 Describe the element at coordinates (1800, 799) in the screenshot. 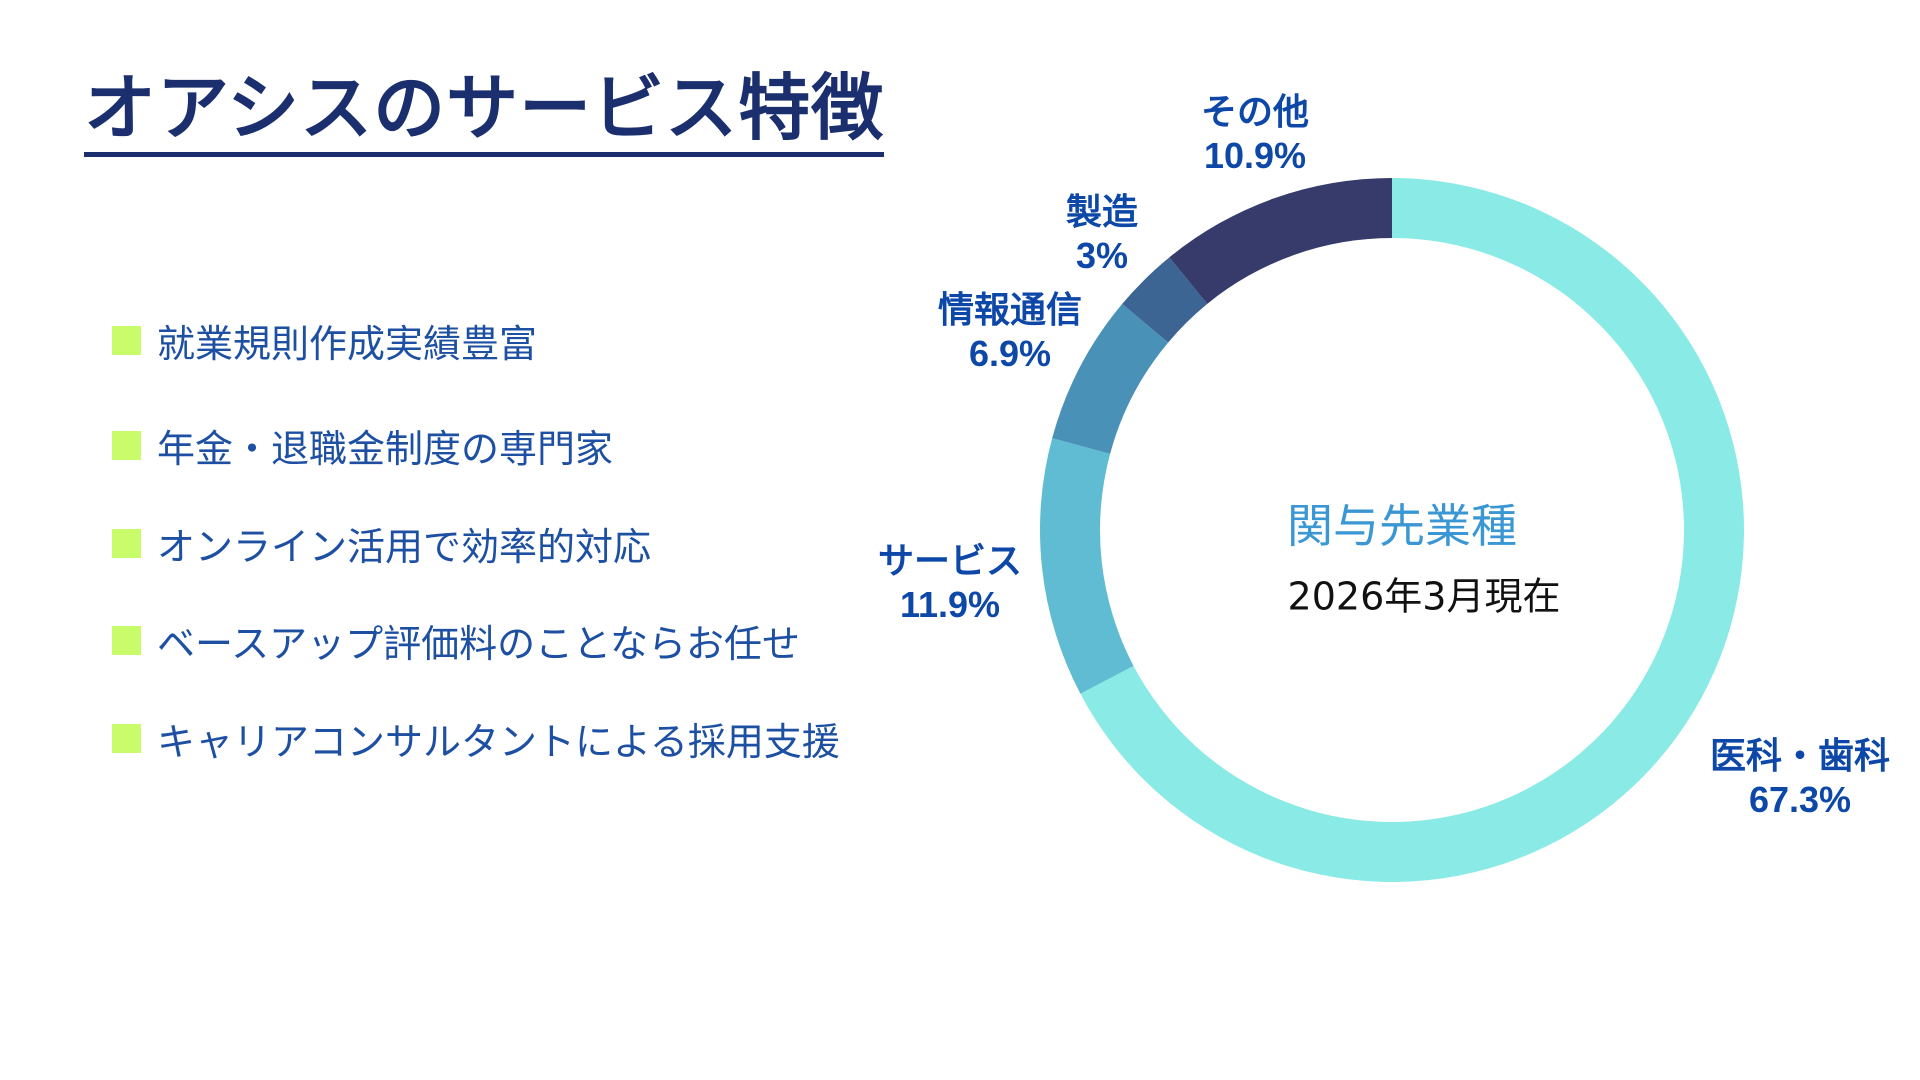

I see `slice-label-value: 67.3%` at that location.